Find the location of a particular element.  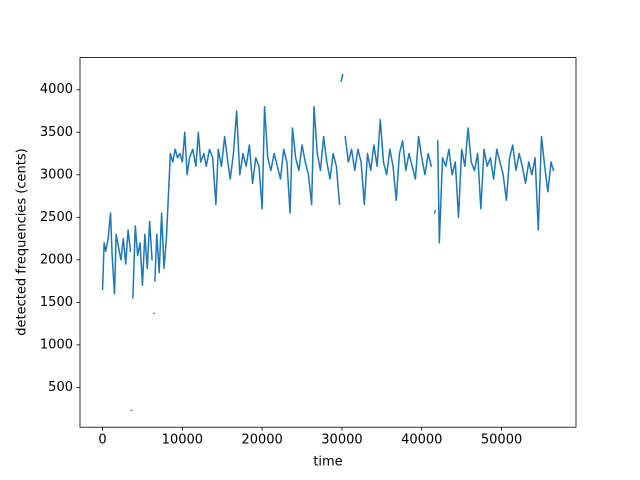

y-tick-label: 2500 is located at coordinates (56, 217).